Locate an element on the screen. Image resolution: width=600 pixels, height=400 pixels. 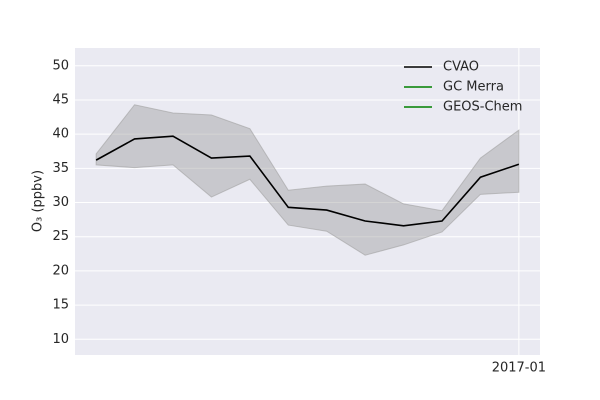
y-tick-label: 20 is located at coordinates (60, 270).